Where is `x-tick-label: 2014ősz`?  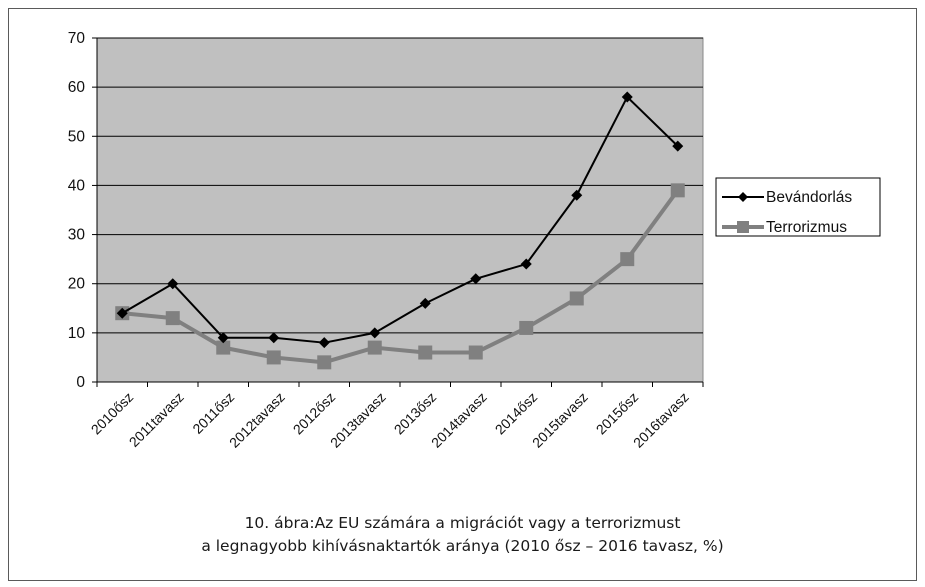 x-tick-label: 2014ősz is located at coordinates (516, 413).